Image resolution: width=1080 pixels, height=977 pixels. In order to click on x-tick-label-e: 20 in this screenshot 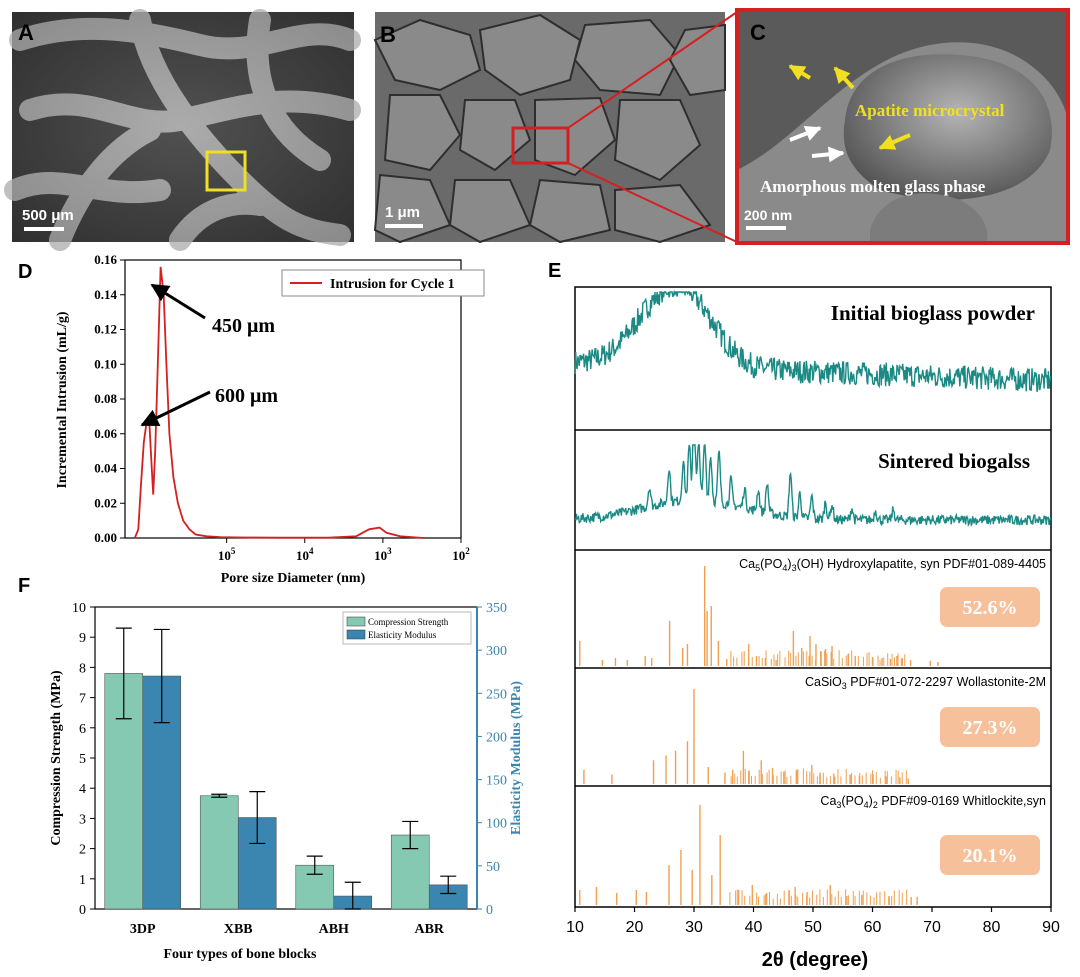, I will do `click(635, 927)`.